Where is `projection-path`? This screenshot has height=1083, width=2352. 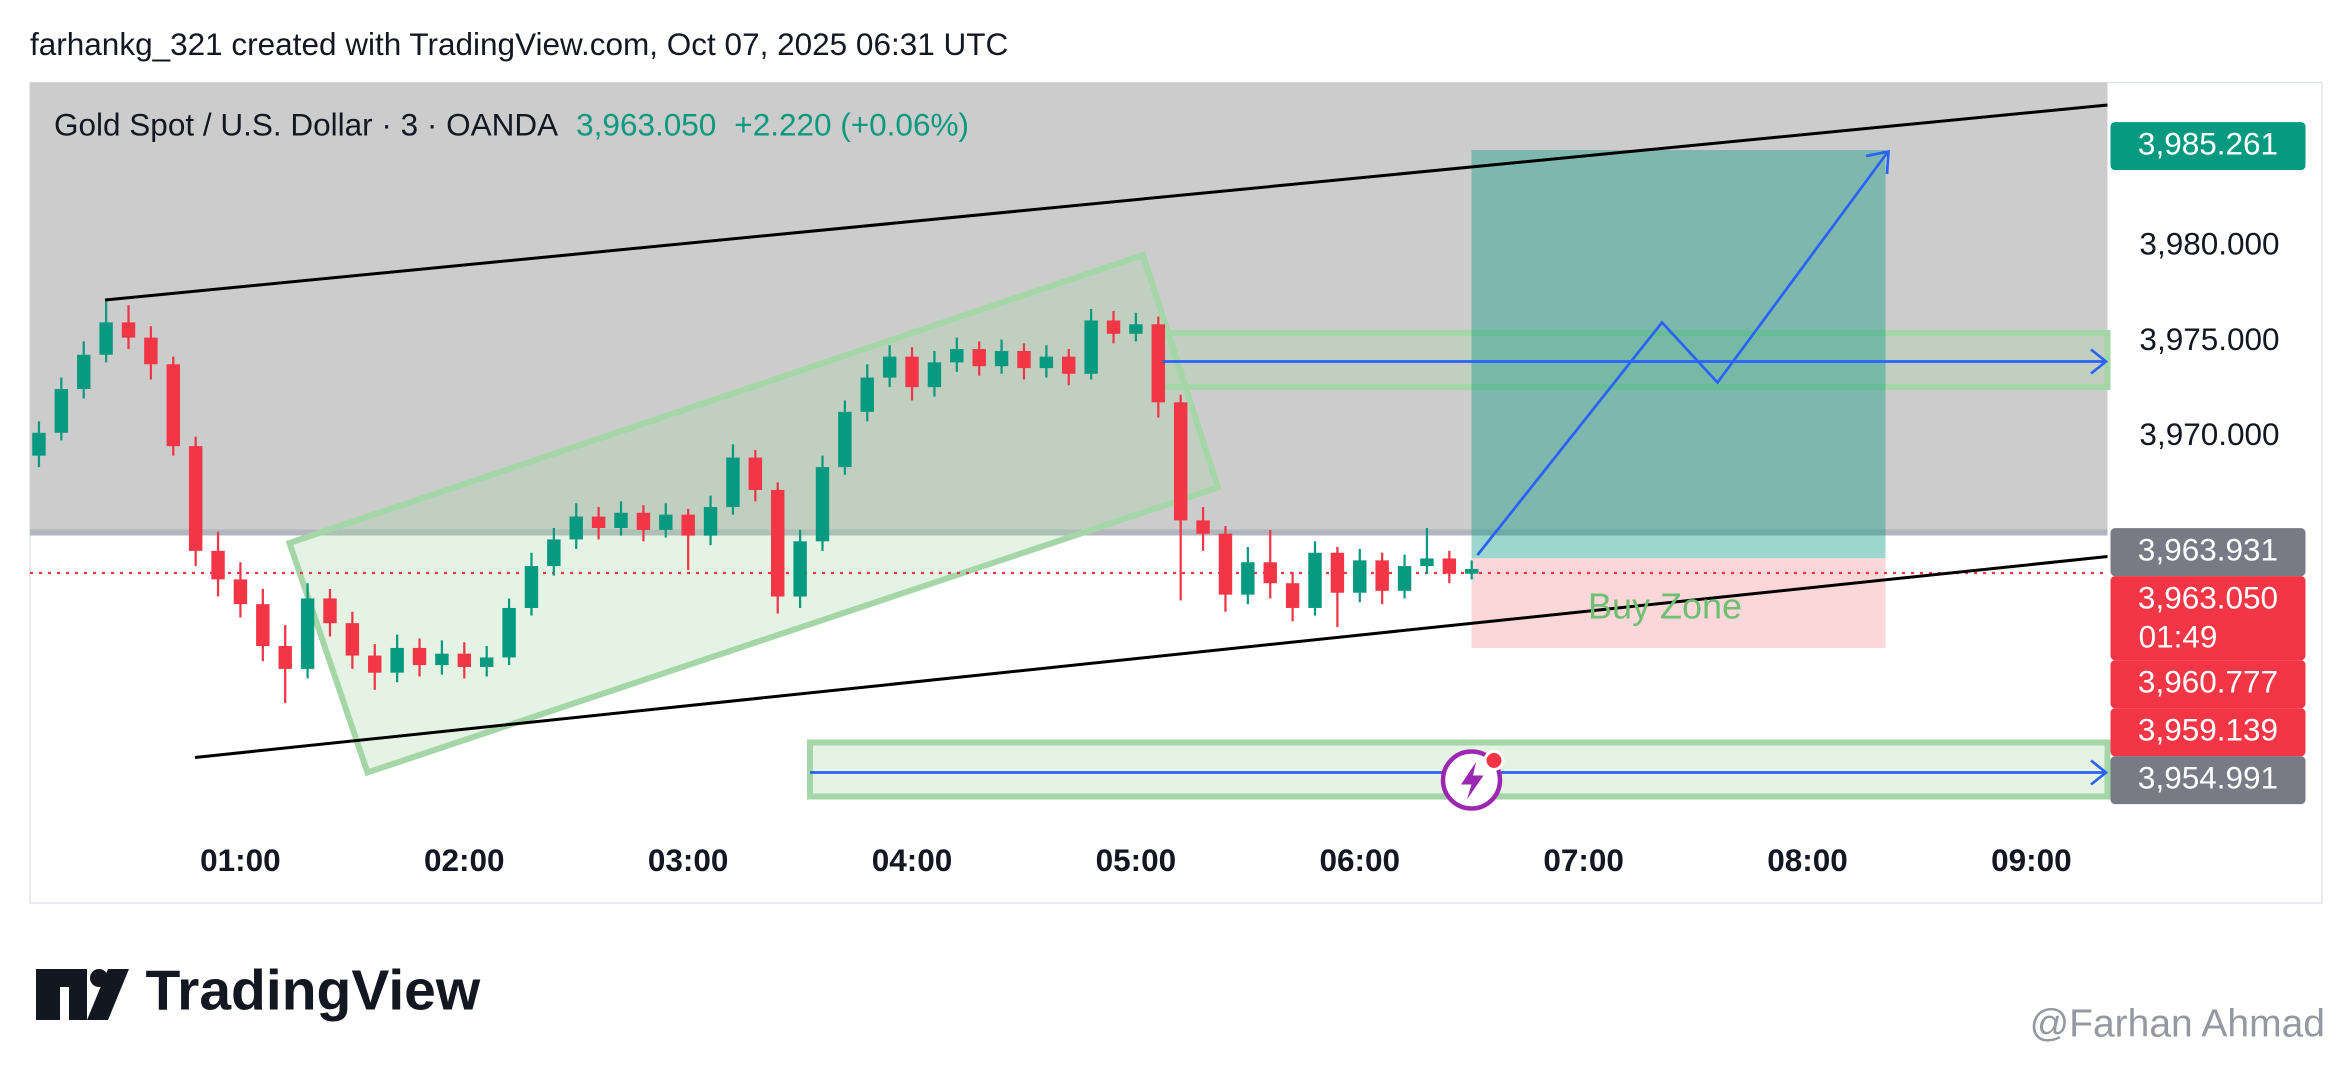 projection-path is located at coordinates (1683, 352).